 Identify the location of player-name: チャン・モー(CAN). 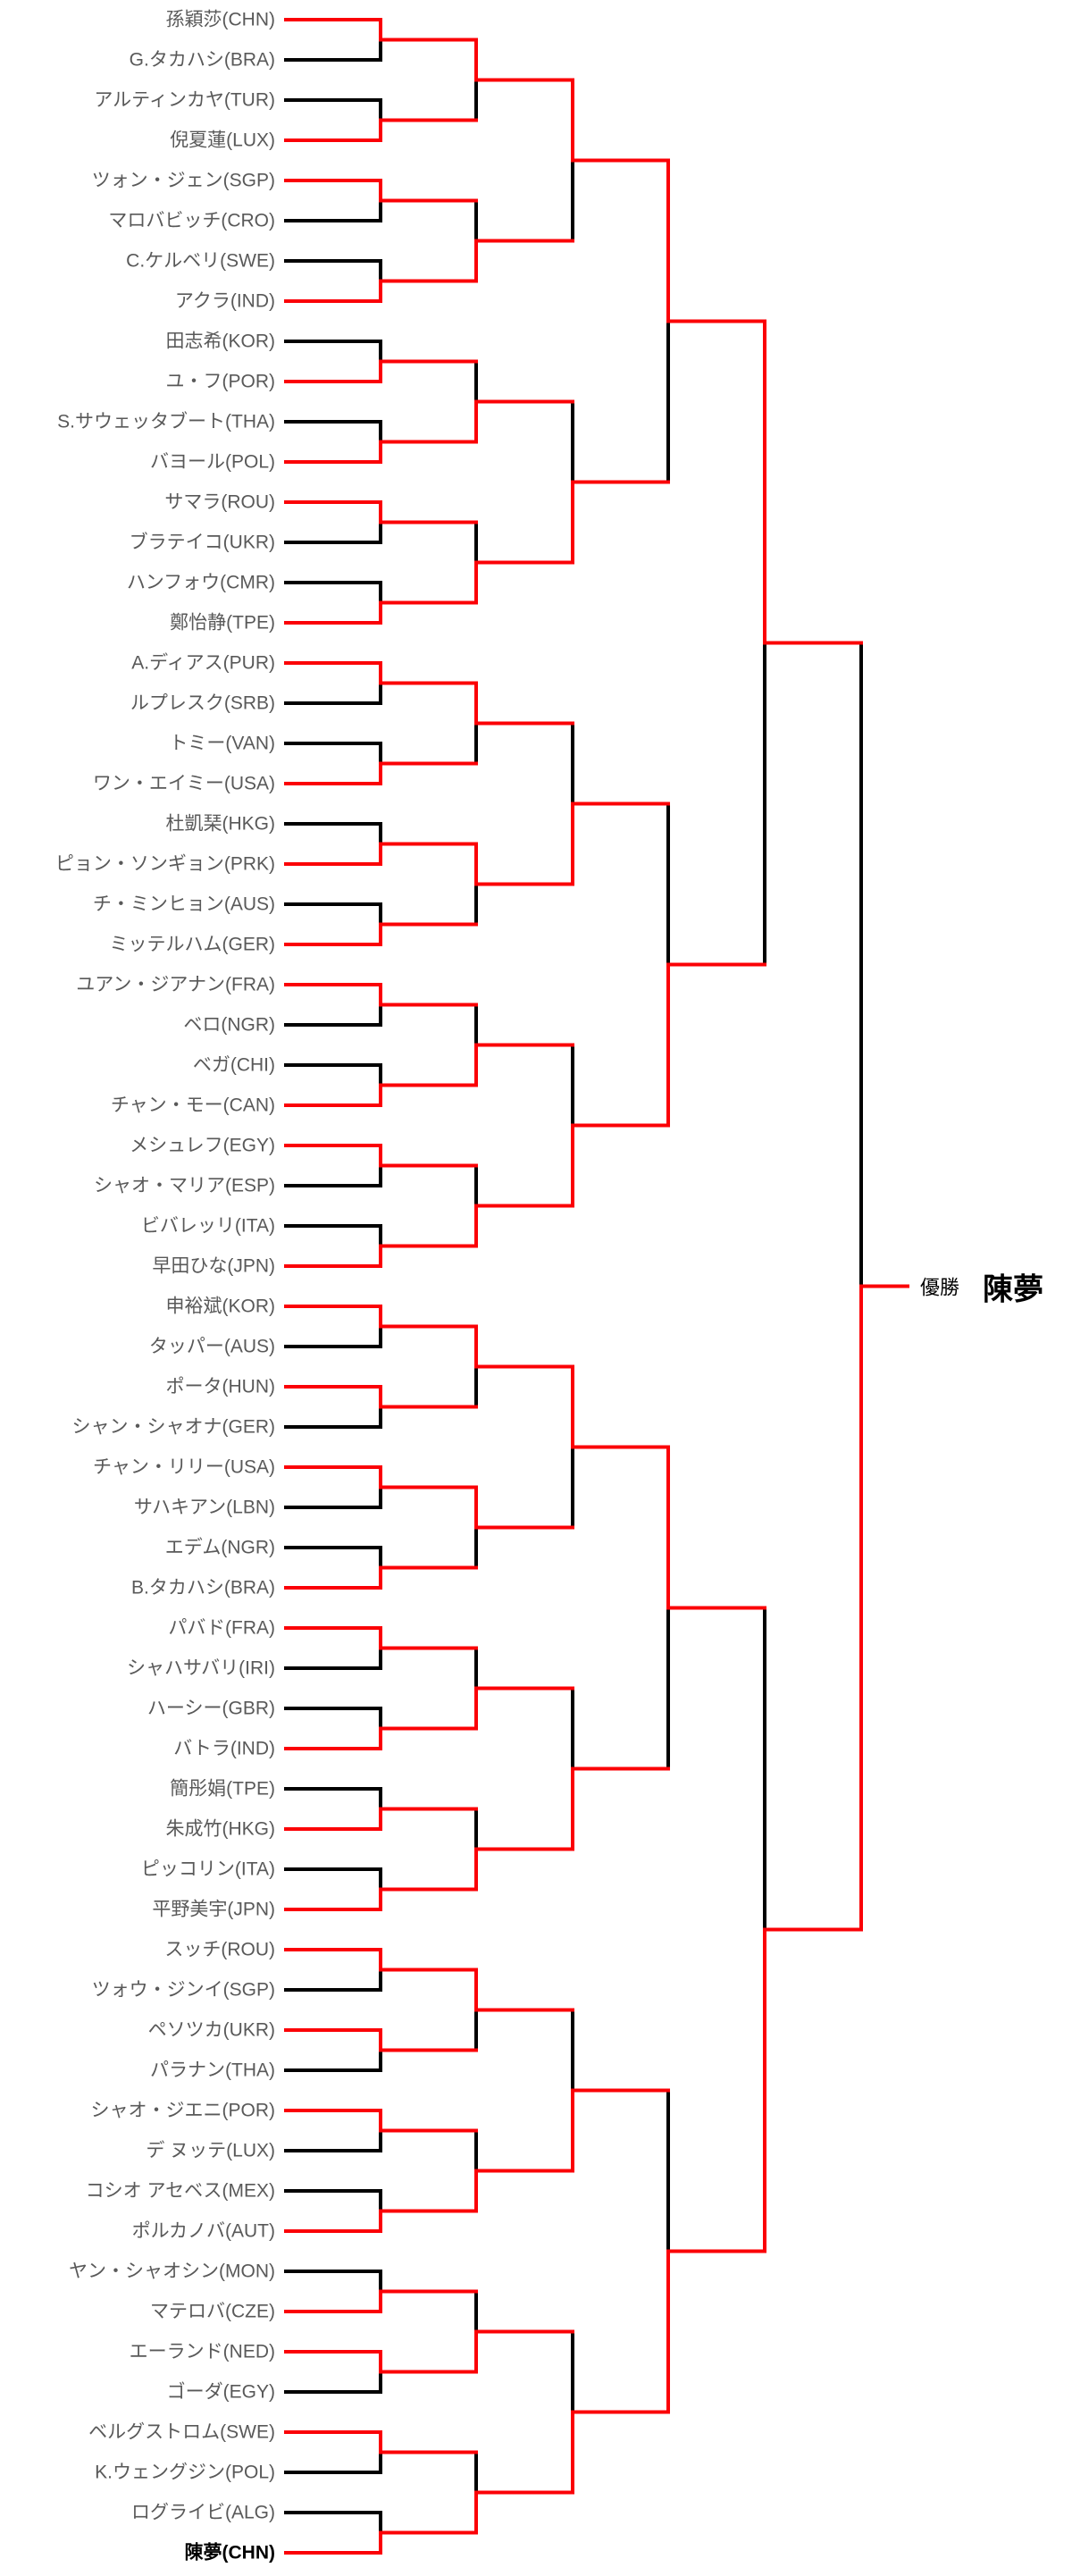
(192, 1105).